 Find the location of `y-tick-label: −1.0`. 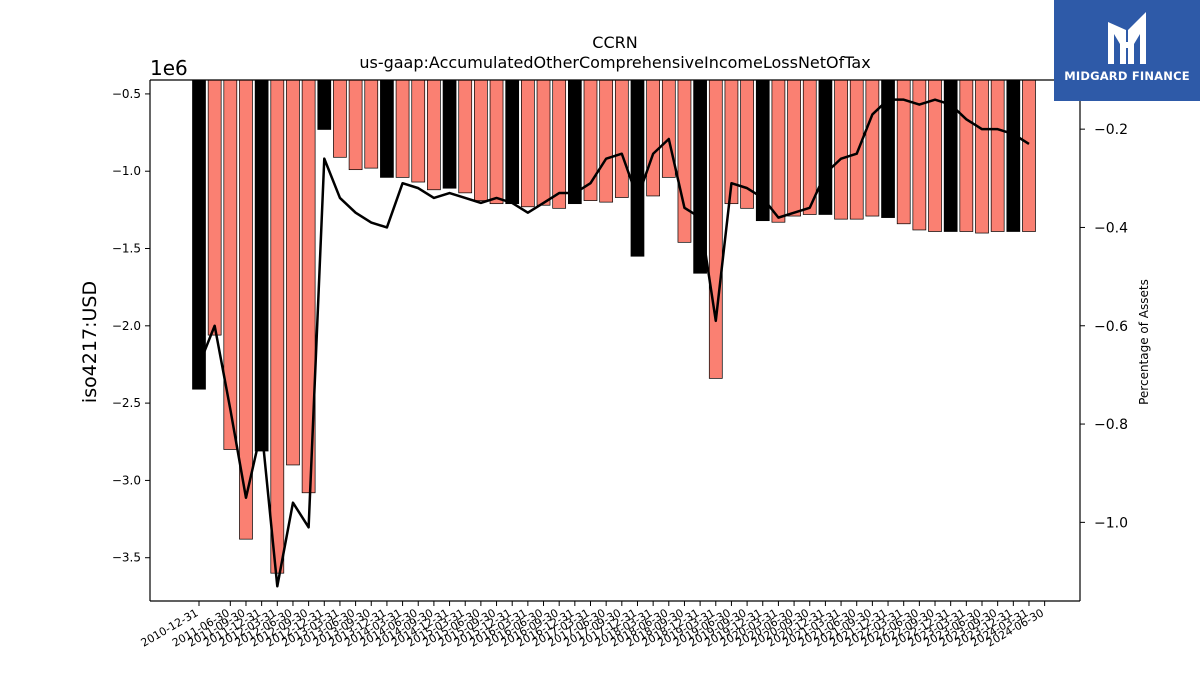

y-tick-label: −1.0 is located at coordinates (126, 171).